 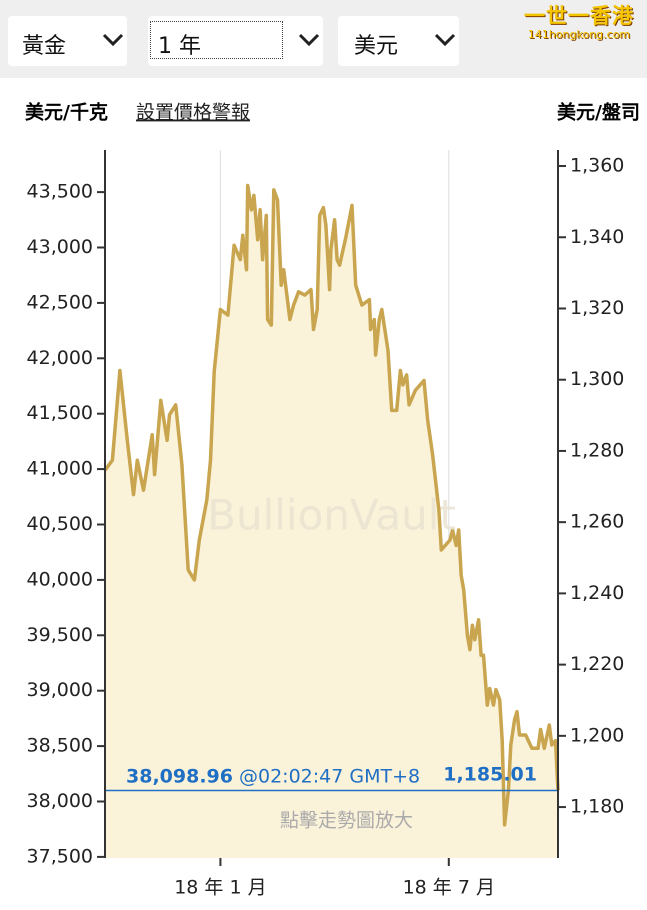 I want to click on y2-tick-label: 1,240, so click(x=597, y=593).